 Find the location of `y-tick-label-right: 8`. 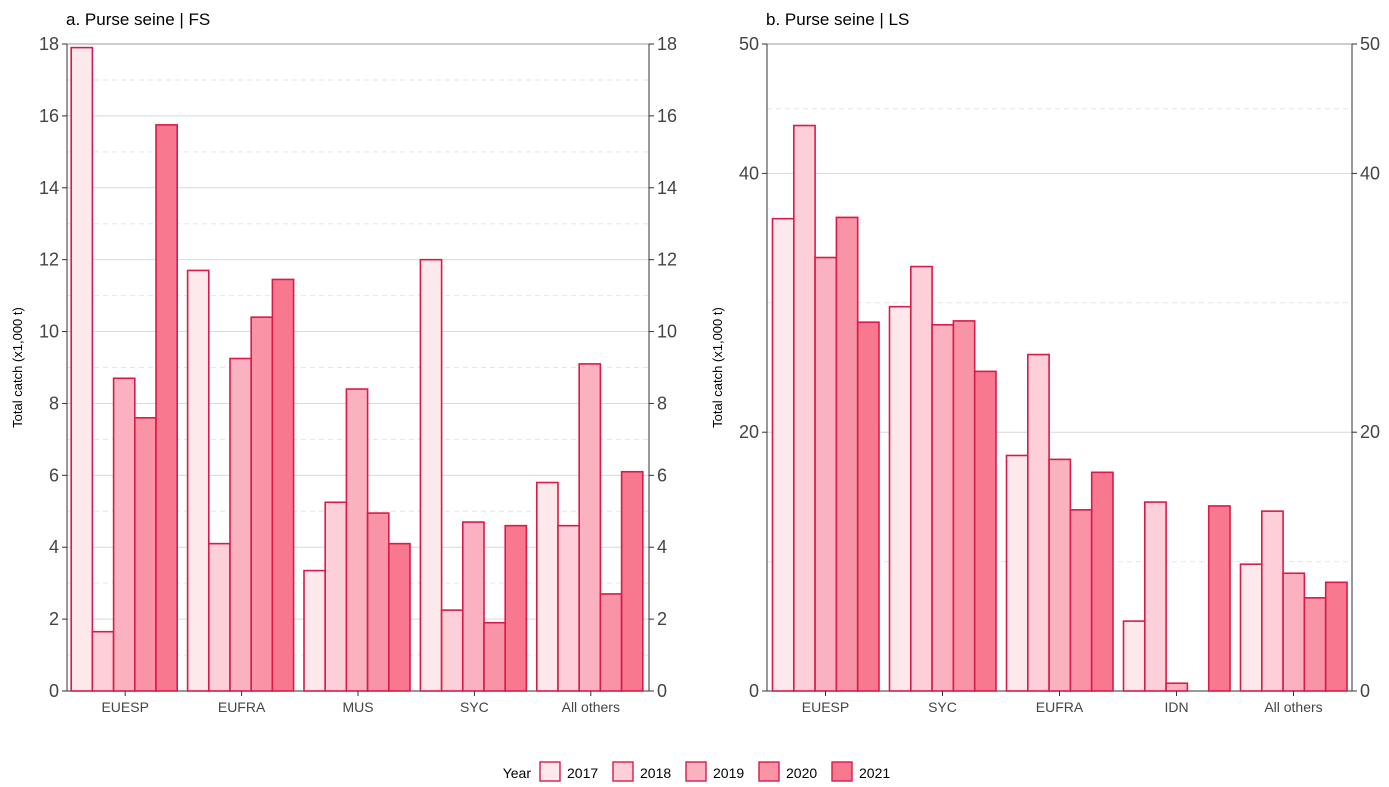

y-tick-label-right: 8 is located at coordinates (662, 403).